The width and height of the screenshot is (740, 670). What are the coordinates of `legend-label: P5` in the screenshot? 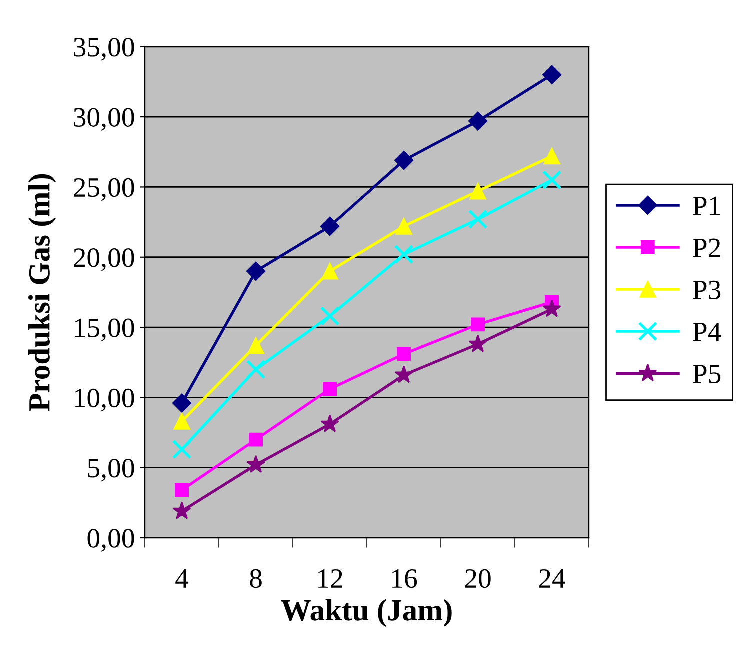 It's located at (707, 374).